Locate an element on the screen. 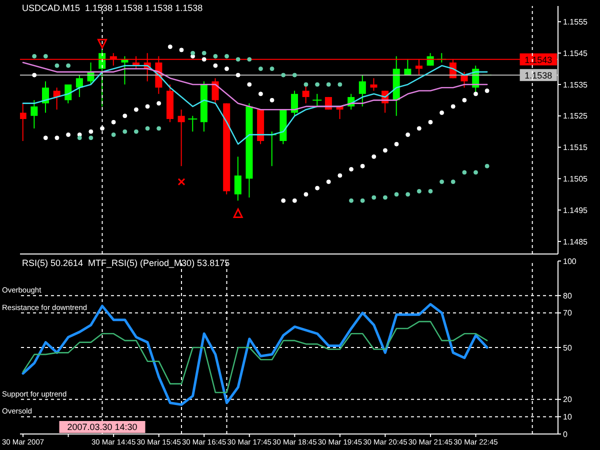 Image resolution: width=600 pixels, height=450 pixels. y-tick-label: 1.1555 is located at coordinates (575, 22).